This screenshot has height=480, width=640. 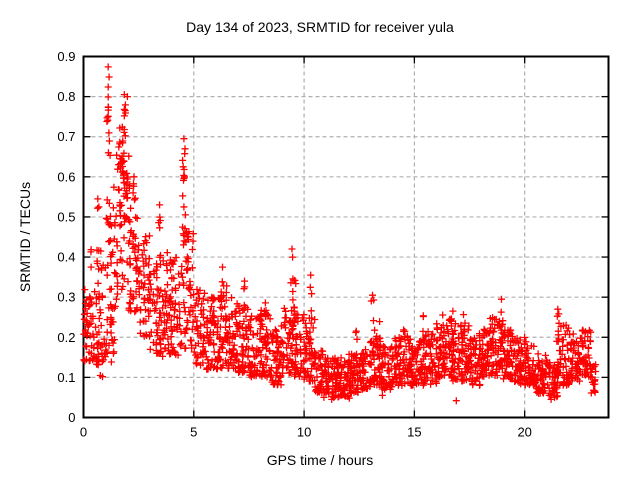 What do you see at coordinates (66, 216) in the screenshot?
I see `y-tick-label: 0.5` at bounding box center [66, 216].